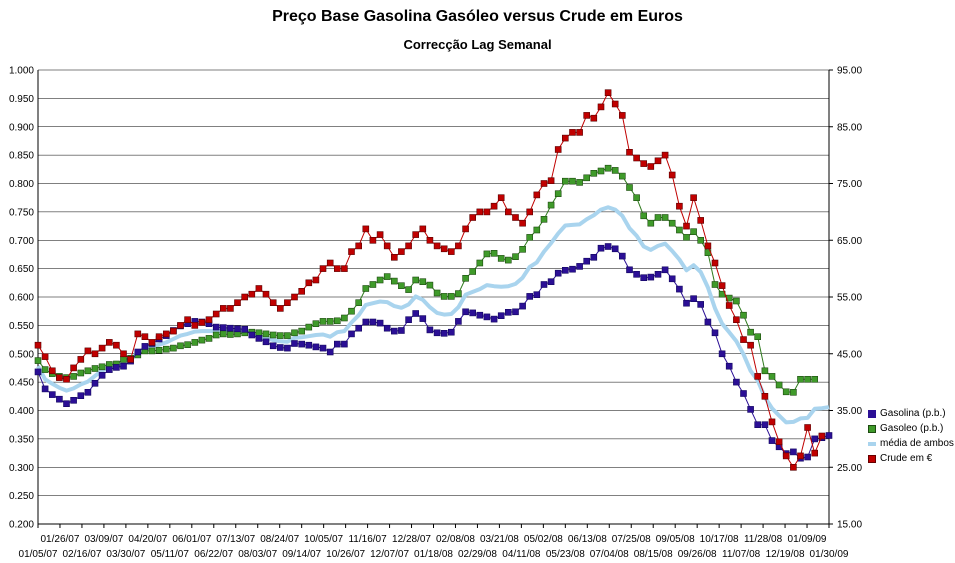 This screenshot has width=955, height=563. What do you see at coordinates (587, 539) in the screenshot?
I see `x-tick-label-upper: 06/13/08` at bounding box center [587, 539].